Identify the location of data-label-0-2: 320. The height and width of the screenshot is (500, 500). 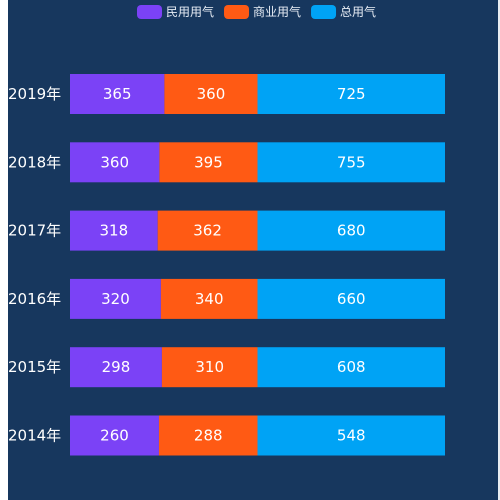
(115, 299).